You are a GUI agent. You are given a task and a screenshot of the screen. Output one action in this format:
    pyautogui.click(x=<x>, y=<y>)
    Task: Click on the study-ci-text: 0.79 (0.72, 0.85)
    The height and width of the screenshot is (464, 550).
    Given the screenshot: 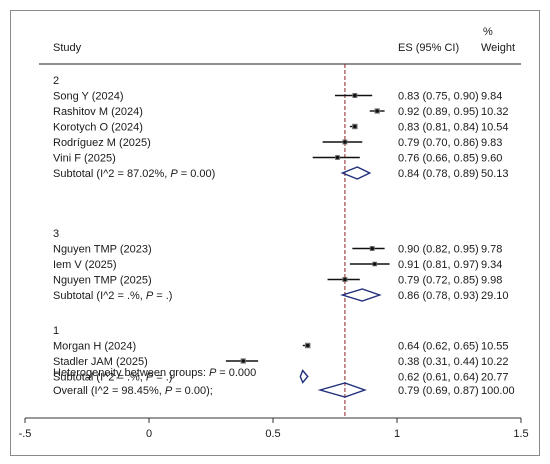 What is the action you would take?
    pyautogui.click(x=438, y=281)
    